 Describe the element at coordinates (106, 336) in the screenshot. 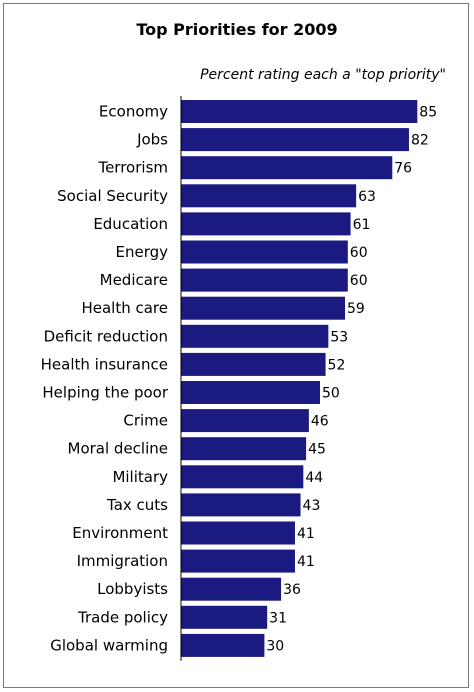

I see `category-label: Deficit reduction` at that location.